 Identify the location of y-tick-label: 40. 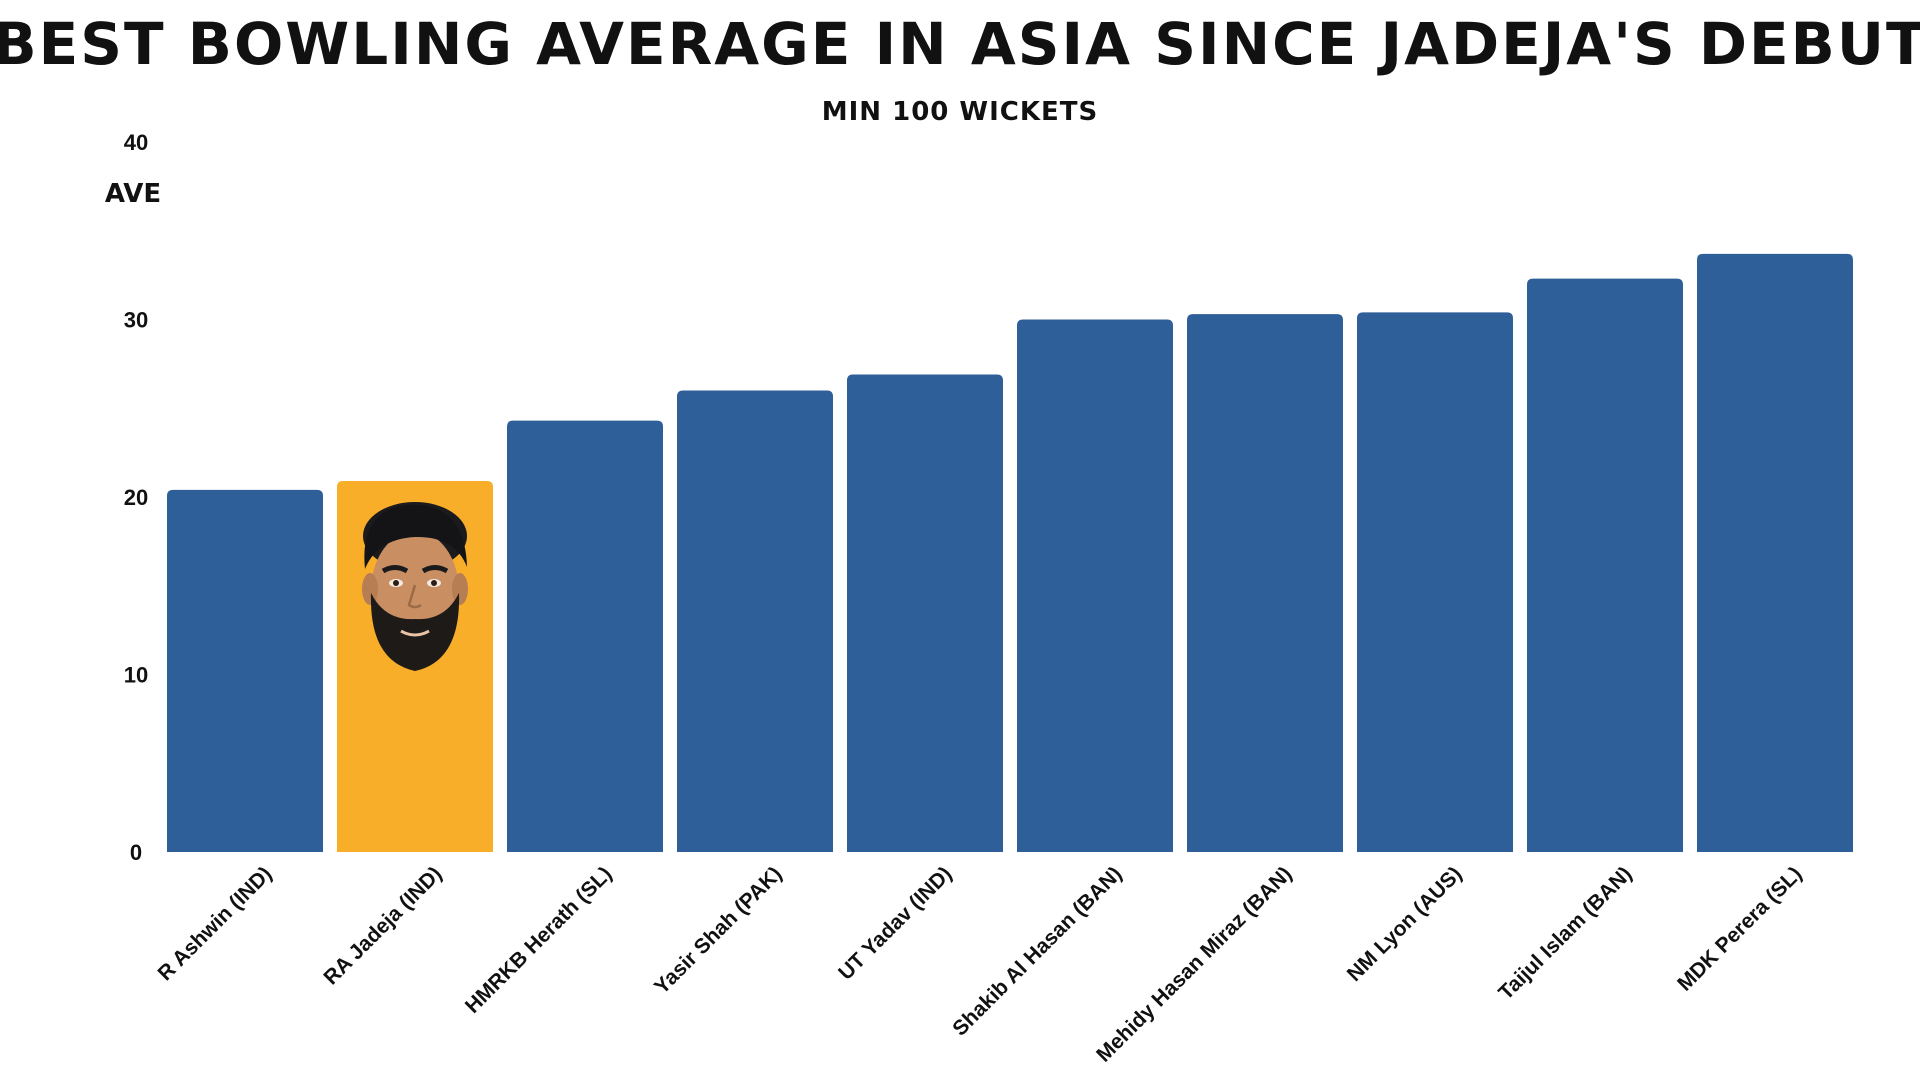
(136, 142).